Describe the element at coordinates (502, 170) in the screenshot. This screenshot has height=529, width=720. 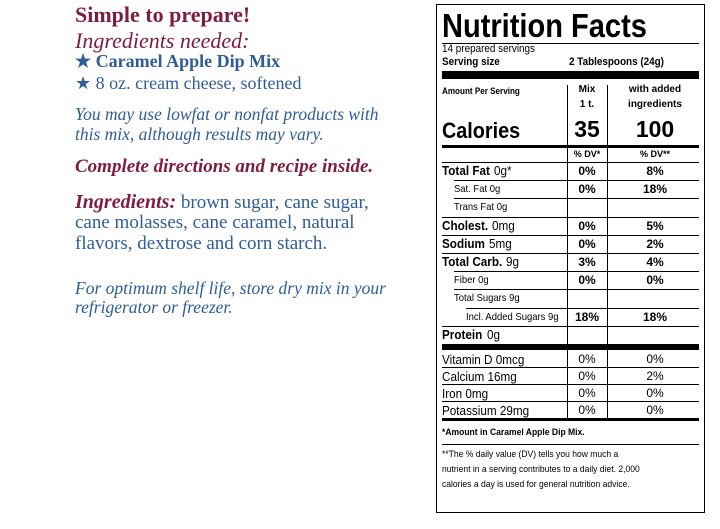
I see `nutrient-amount: 0g*` at that location.